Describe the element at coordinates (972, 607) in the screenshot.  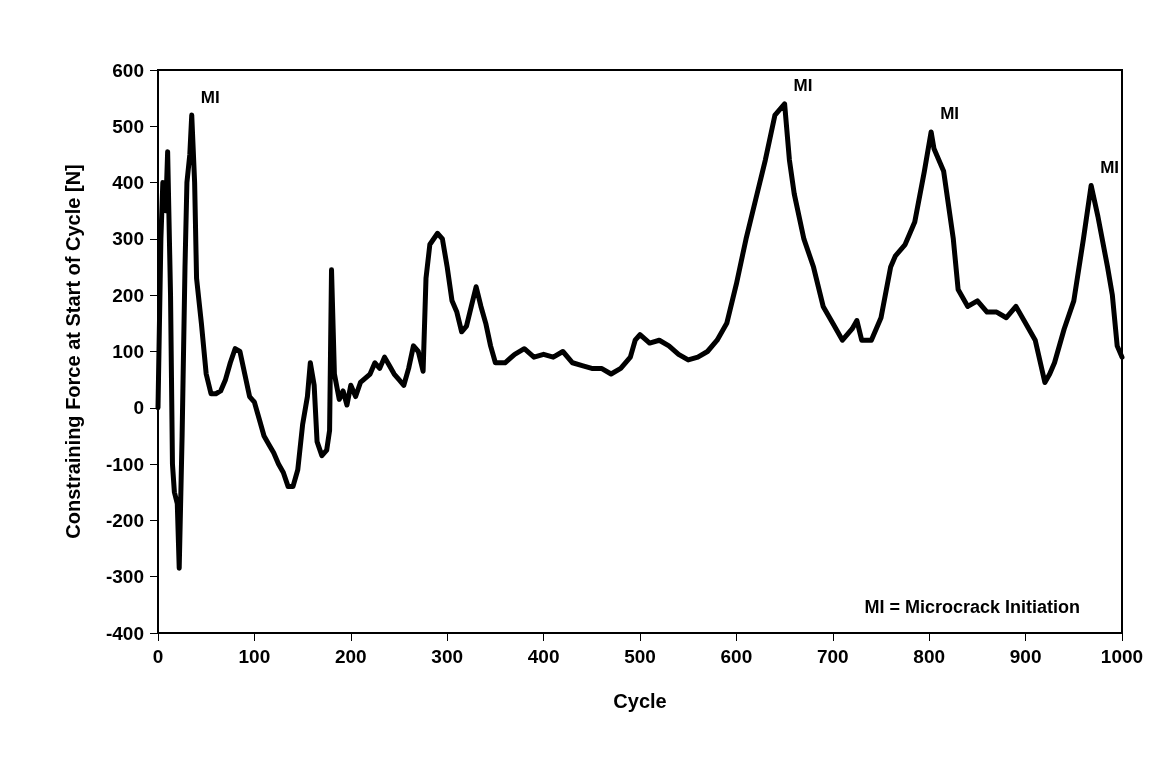
I see `annotation: MI = Microcrack Initiation` at that location.